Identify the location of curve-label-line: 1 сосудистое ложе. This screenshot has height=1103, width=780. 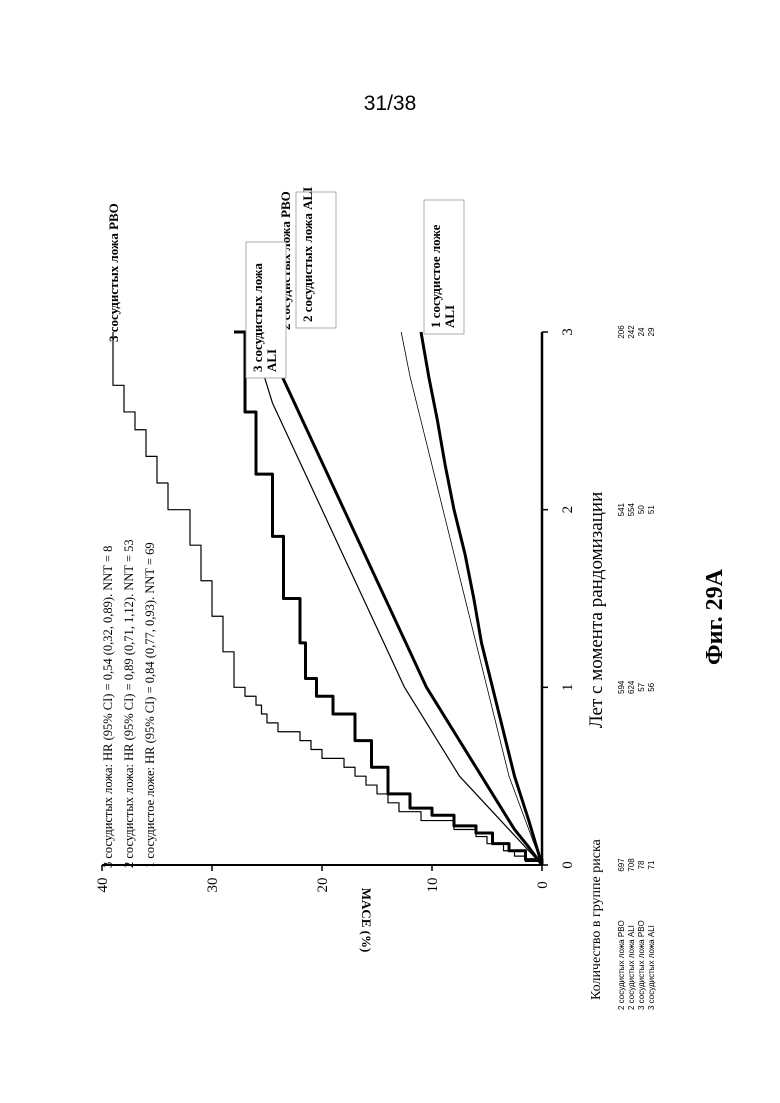
(435, 276).